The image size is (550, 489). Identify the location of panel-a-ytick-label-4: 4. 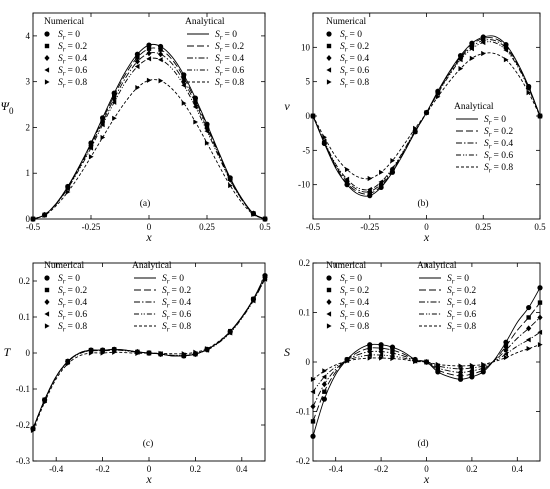
(28, 36).